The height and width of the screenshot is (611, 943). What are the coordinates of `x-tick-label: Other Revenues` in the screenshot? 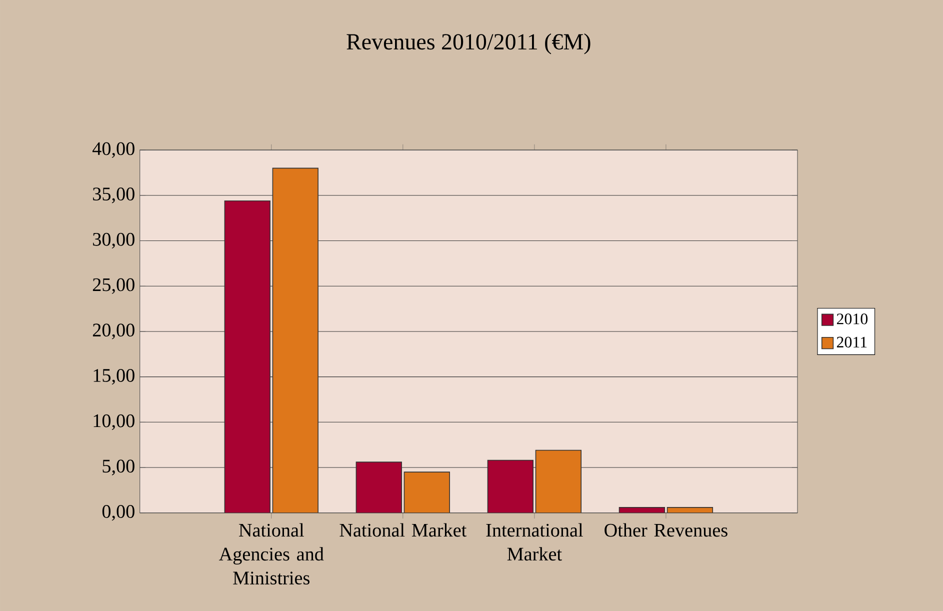 It's located at (666, 530).